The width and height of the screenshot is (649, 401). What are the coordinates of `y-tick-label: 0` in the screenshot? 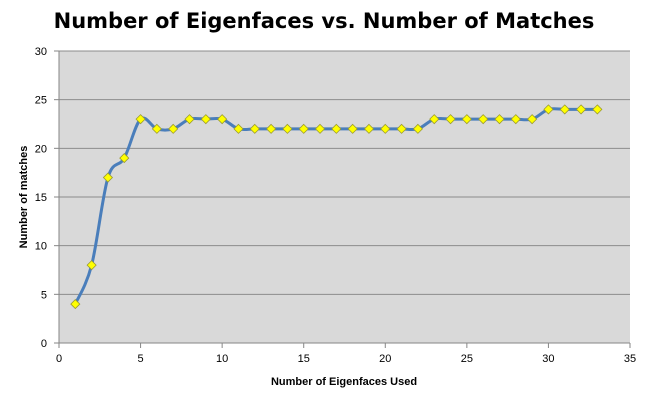 It's located at (44, 344).